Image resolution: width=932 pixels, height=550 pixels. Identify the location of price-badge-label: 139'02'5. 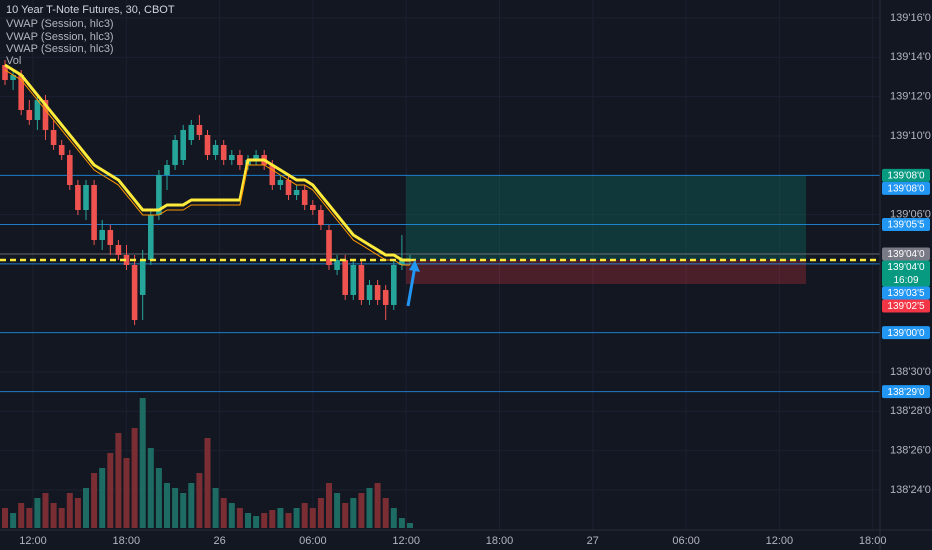
(906, 306).